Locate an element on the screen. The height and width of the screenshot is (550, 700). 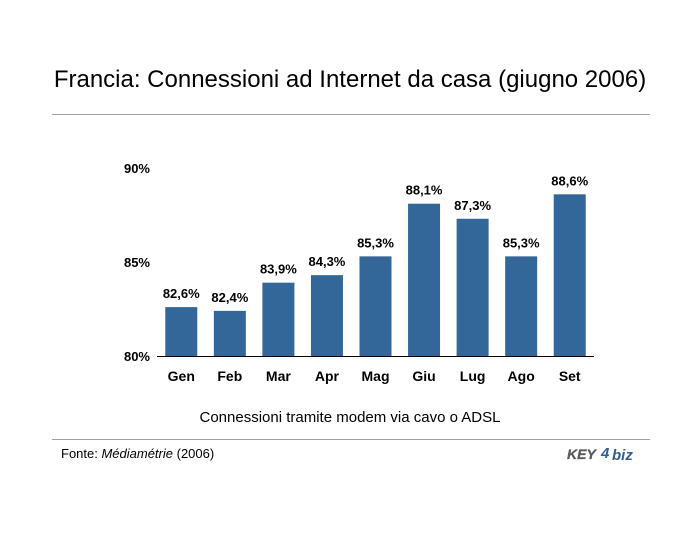
logo-4-text: 4 is located at coordinates (605, 453).